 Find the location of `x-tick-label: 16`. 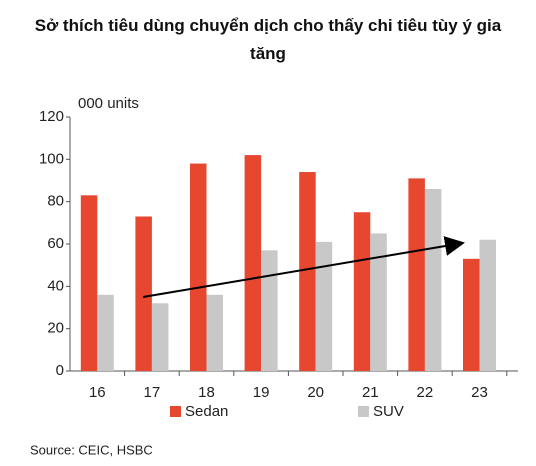

x-tick-label: 16 is located at coordinates (97, 392).